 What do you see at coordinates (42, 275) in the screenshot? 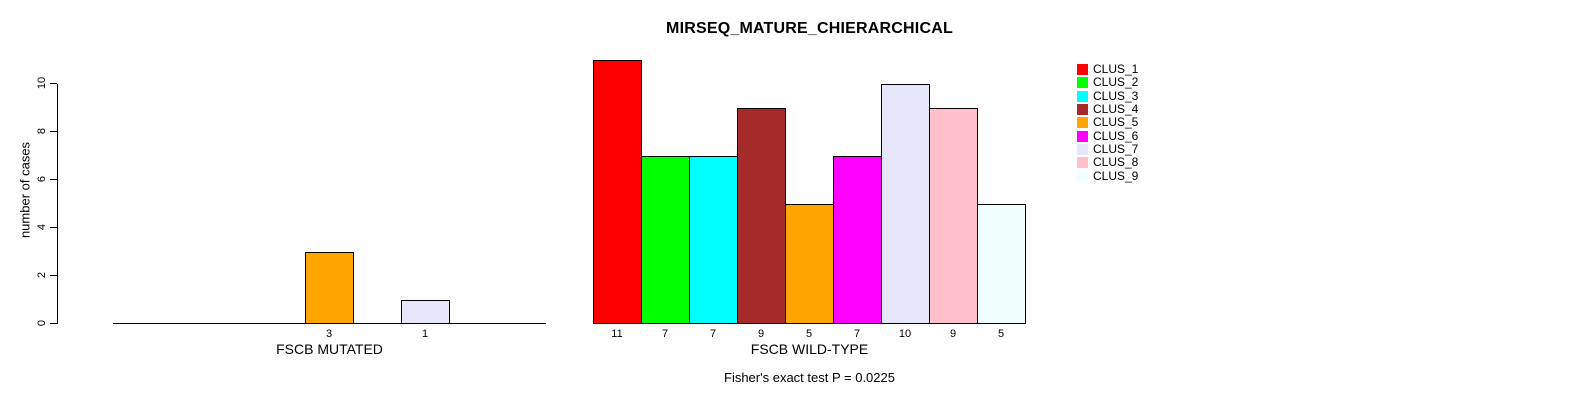
I see `y-axis-tick-label: 2` at bounding box center [42, 275].